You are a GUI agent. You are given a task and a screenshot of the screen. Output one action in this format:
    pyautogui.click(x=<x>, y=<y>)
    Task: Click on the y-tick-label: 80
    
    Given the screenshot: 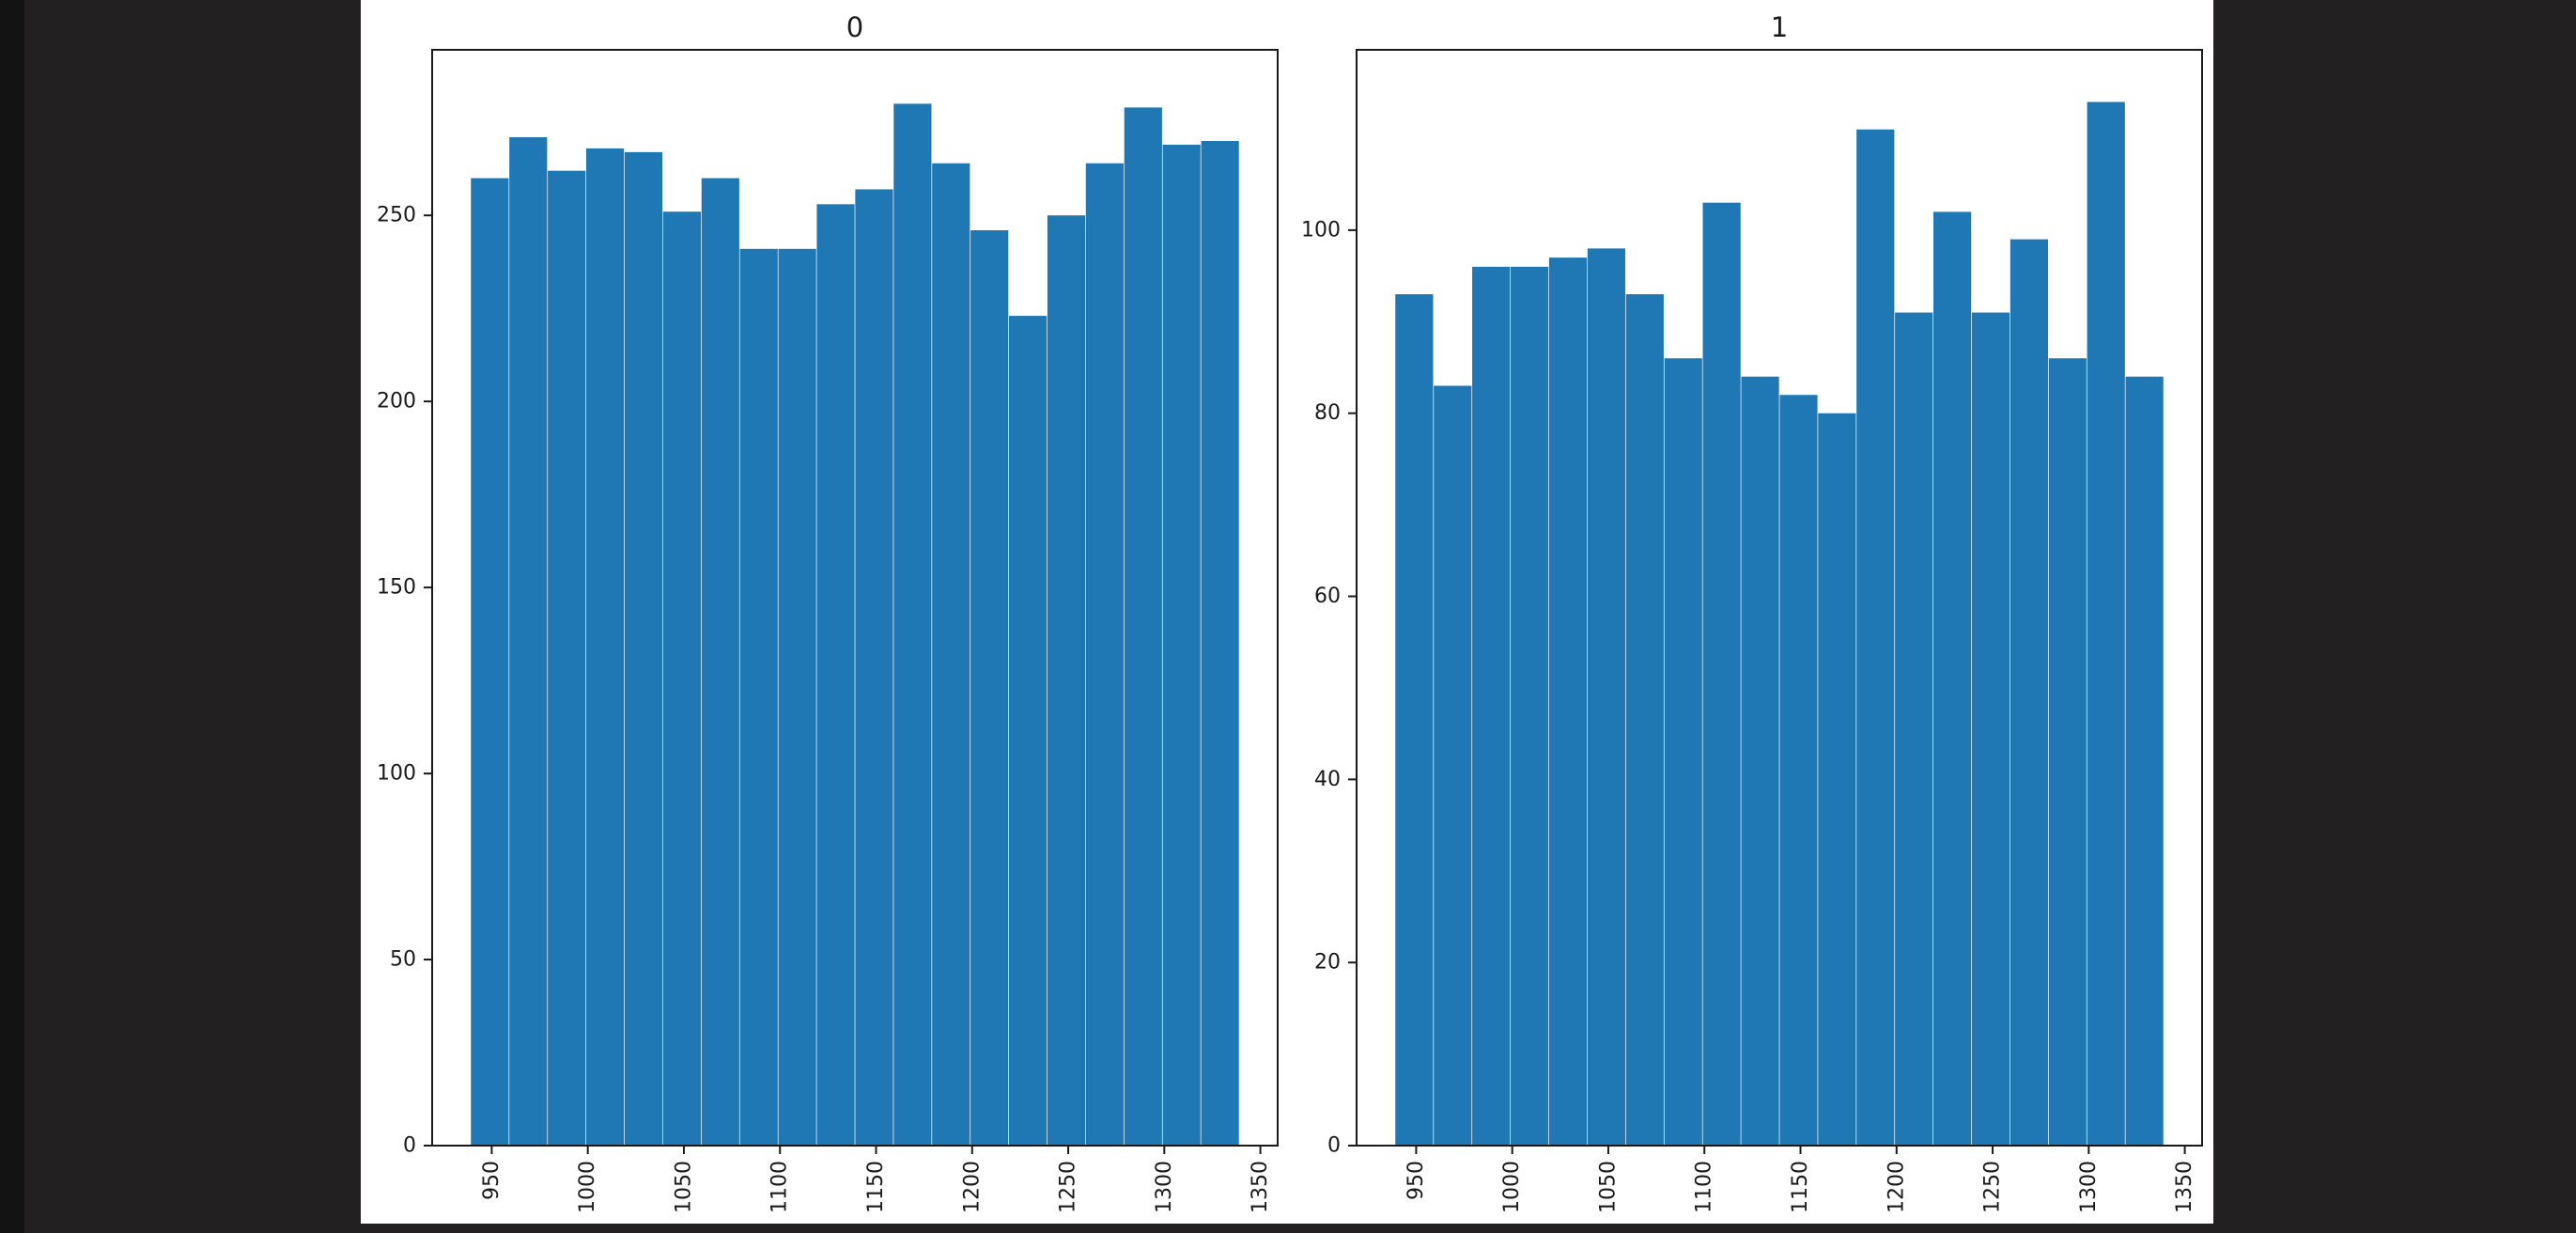 What is the action you would take?
    pyautogui.click(x=1328, y=413)
    